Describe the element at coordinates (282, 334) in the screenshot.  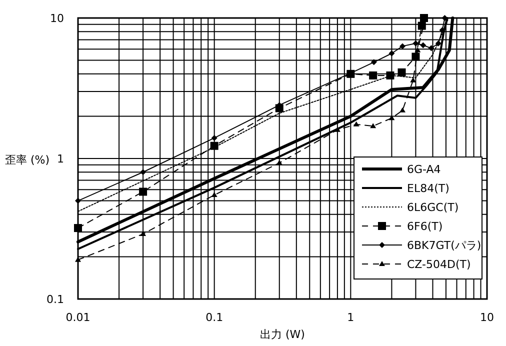
I see `x-axis-title: 出力 (W)` at that location.